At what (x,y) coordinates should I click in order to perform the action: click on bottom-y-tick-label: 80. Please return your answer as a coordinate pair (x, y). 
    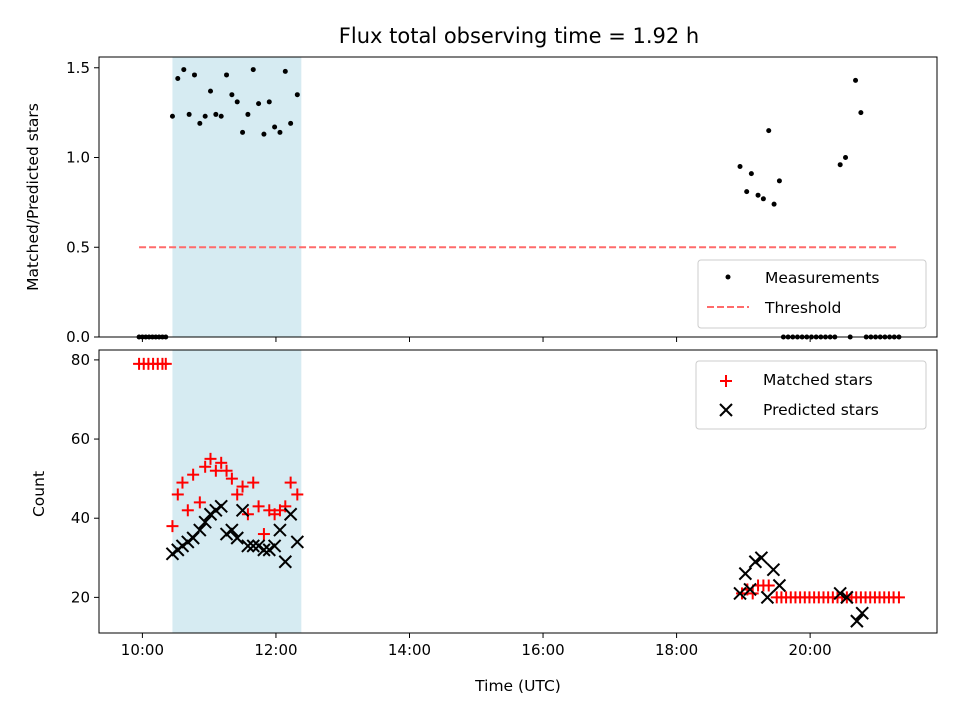
    Looking at the image, I should click on (80, 360).